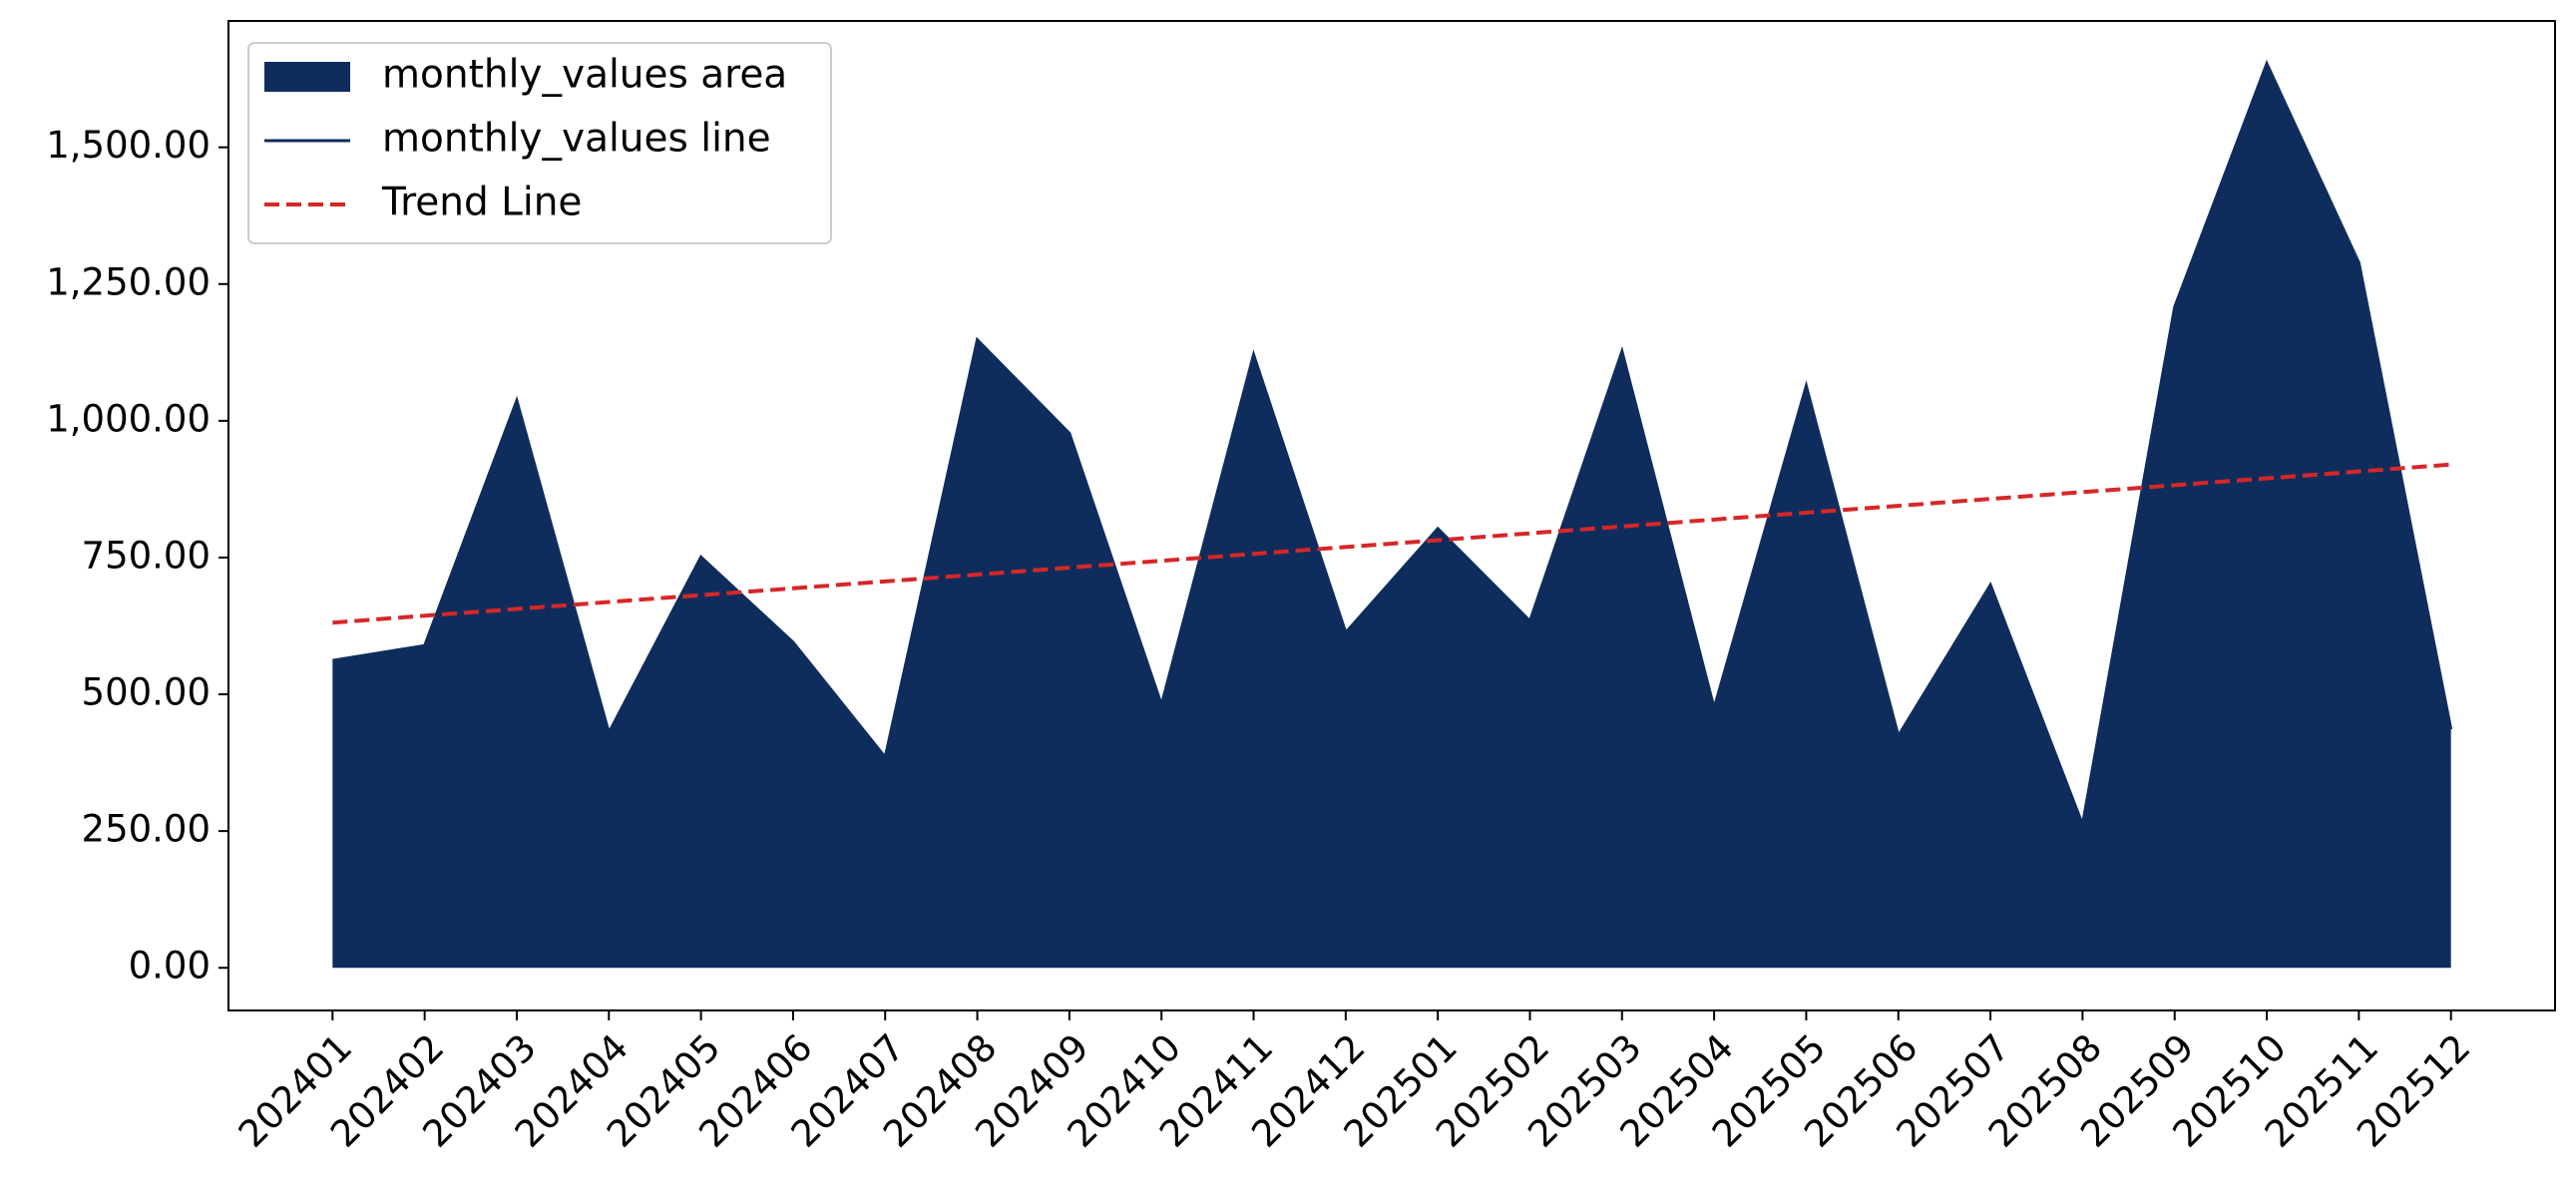  I want to click on legend-label: monthly_values line, so click(576, 139).